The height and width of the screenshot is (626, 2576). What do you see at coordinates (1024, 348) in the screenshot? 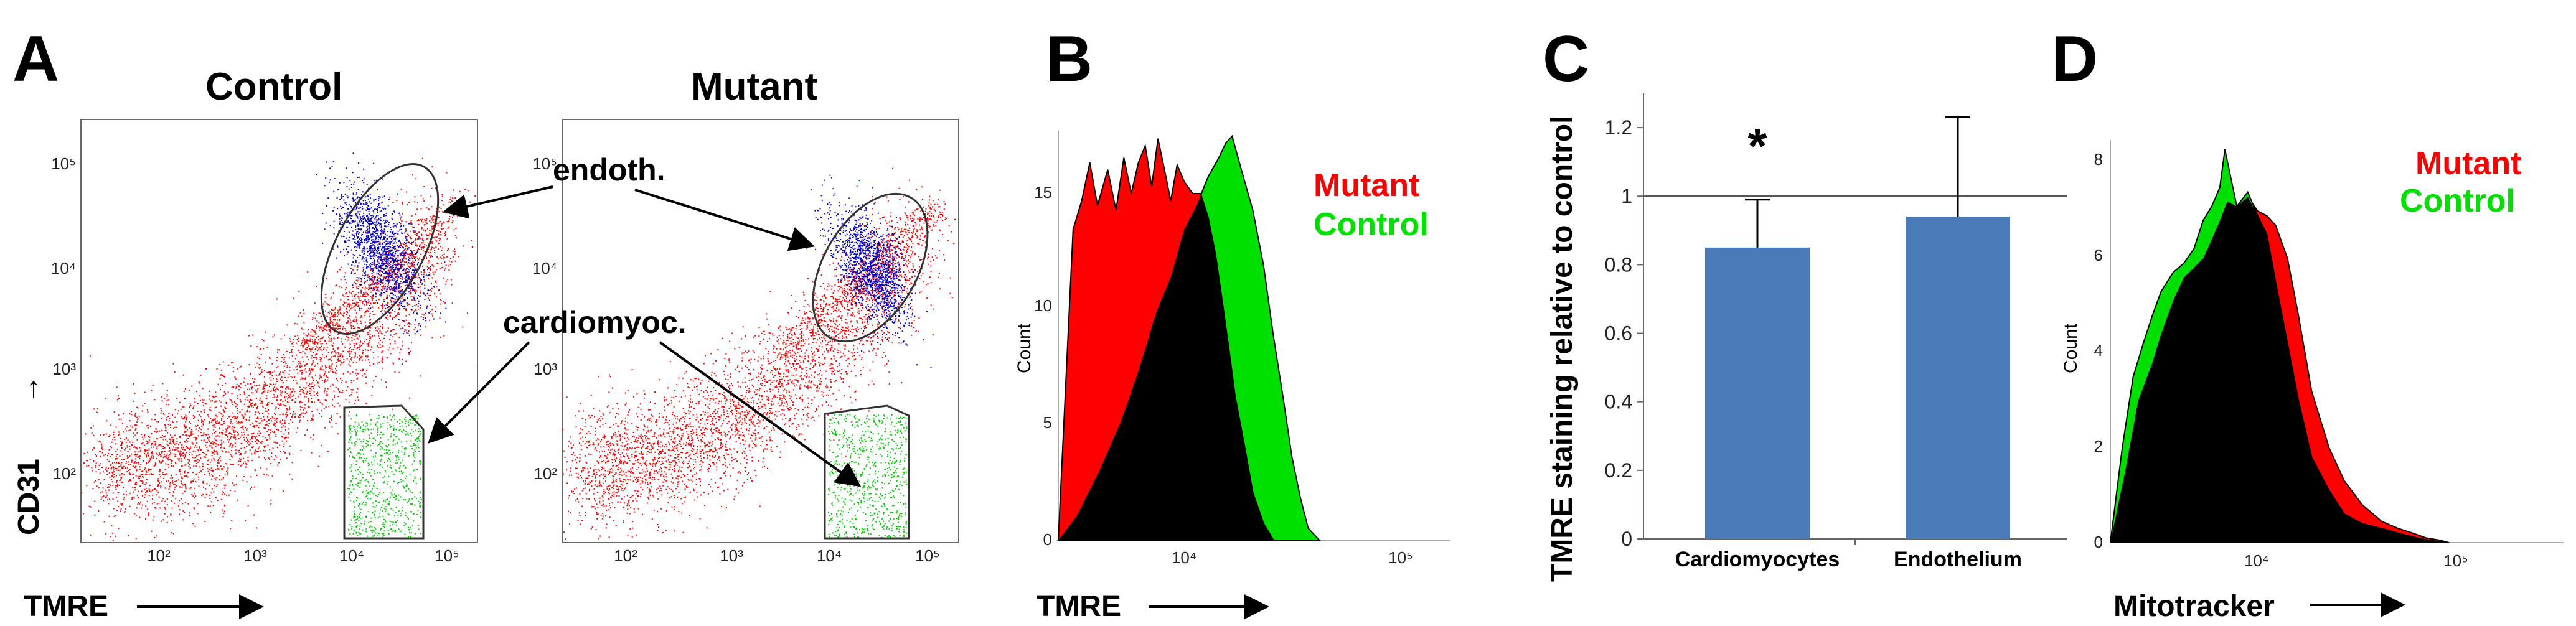
I see `b-count-label: Count` at bounding box center [1024, 348].